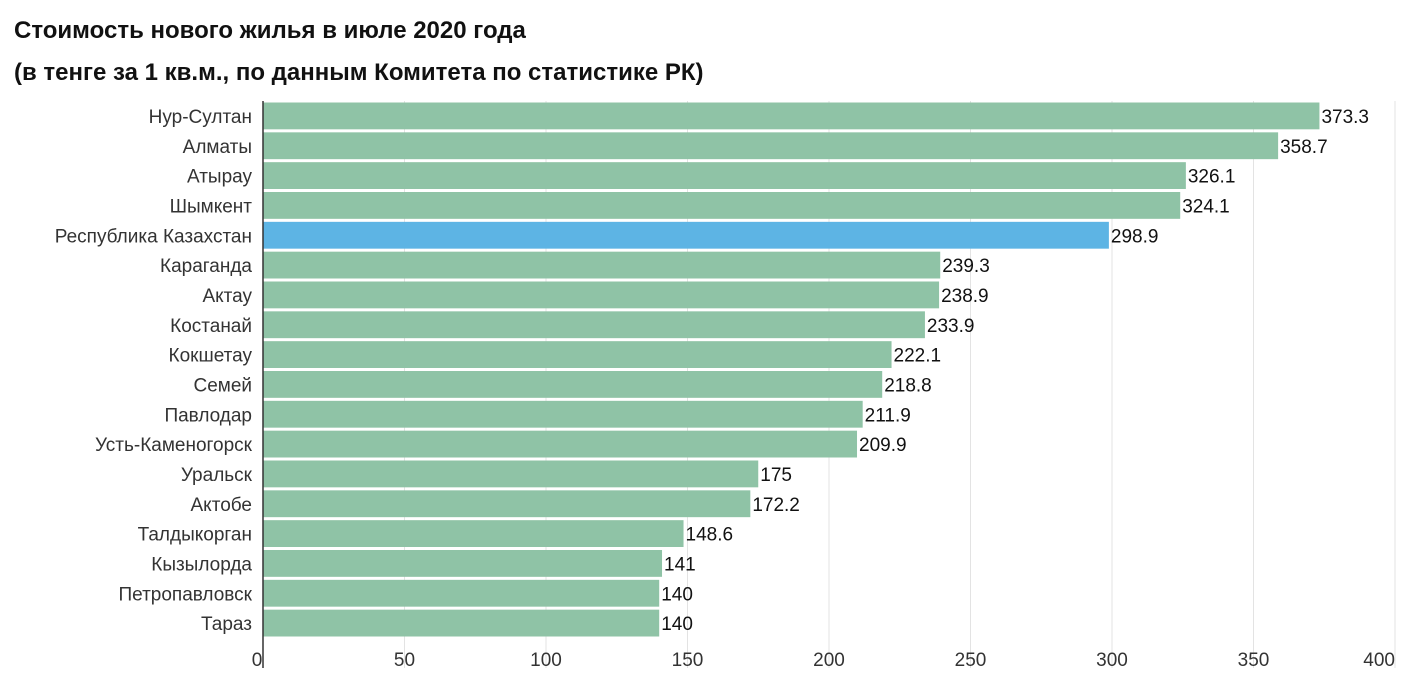 The height and width of the screenshot is (683, 1402). Describe the element at coordinates (1112, 660) in the screenshot. I see `x-tick-label: 300` at that location.